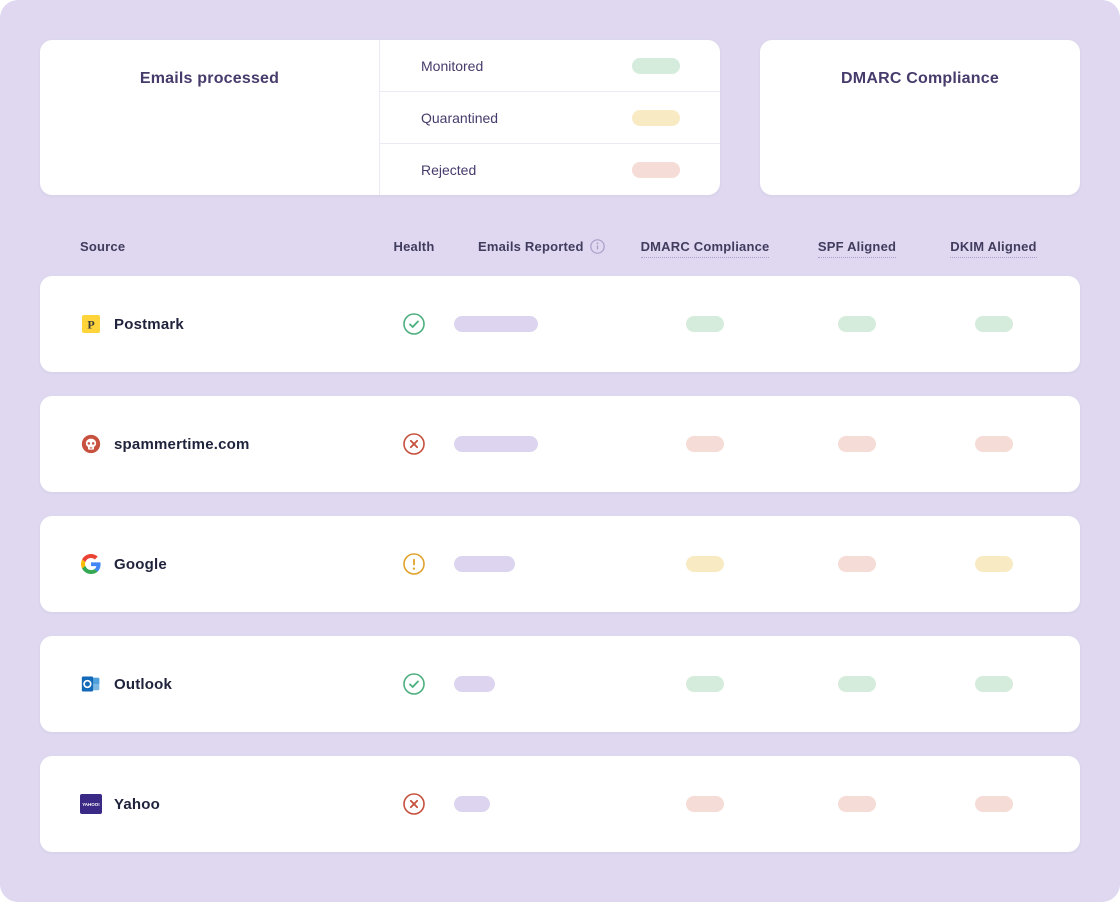  What do you see at coordinates (91, 564) in the screenshot?
I see `google-logo-icon` at bounding box center [91, 564].